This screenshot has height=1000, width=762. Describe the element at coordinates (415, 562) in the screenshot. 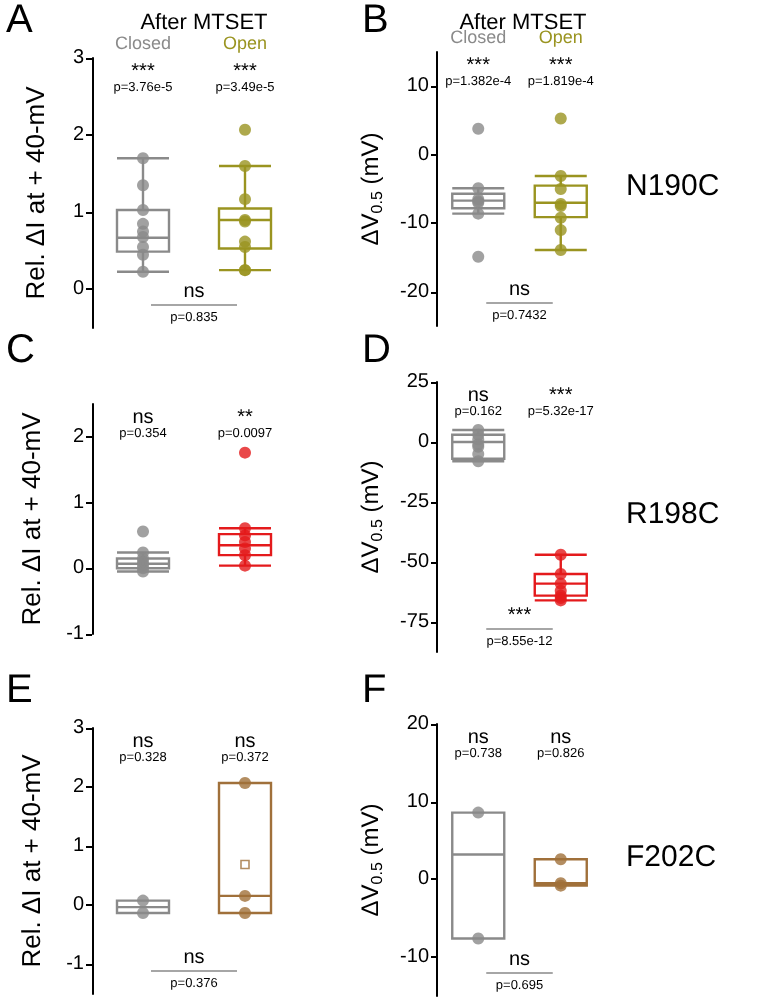

I see `y-tick-label: -50` at that location.